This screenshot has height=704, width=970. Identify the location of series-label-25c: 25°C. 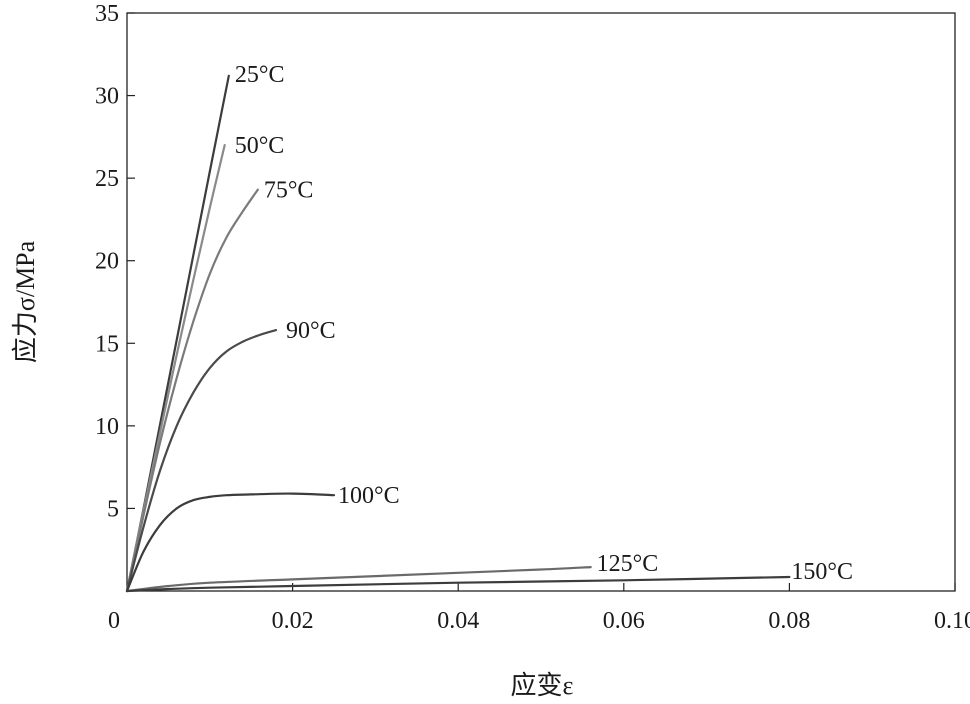
(260, 75).